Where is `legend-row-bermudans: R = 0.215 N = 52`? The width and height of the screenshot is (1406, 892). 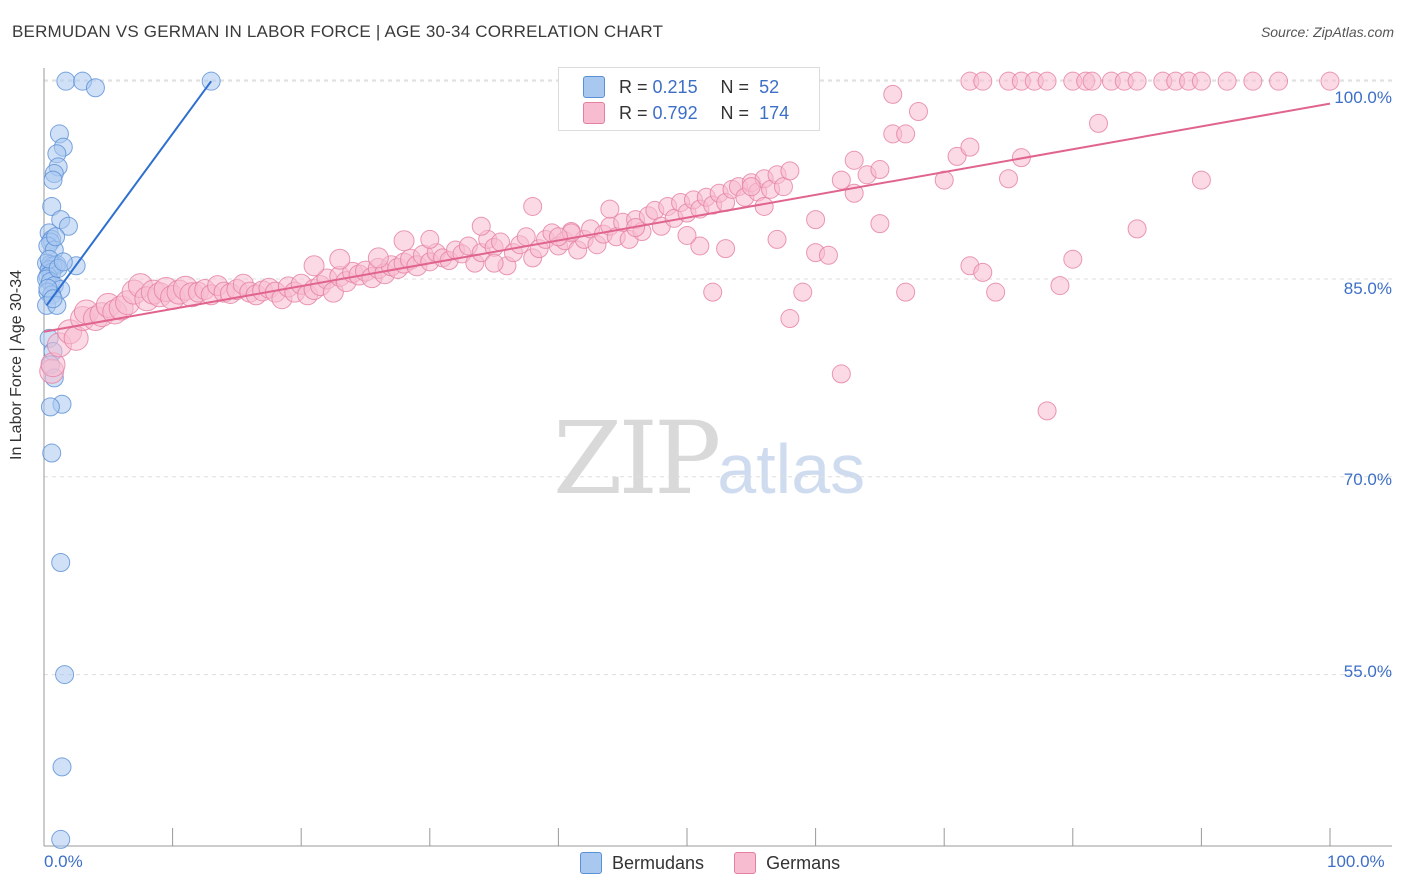
legend-row-bermudans: R = 0.215 N = 52 is located at coordinates (681, 87).